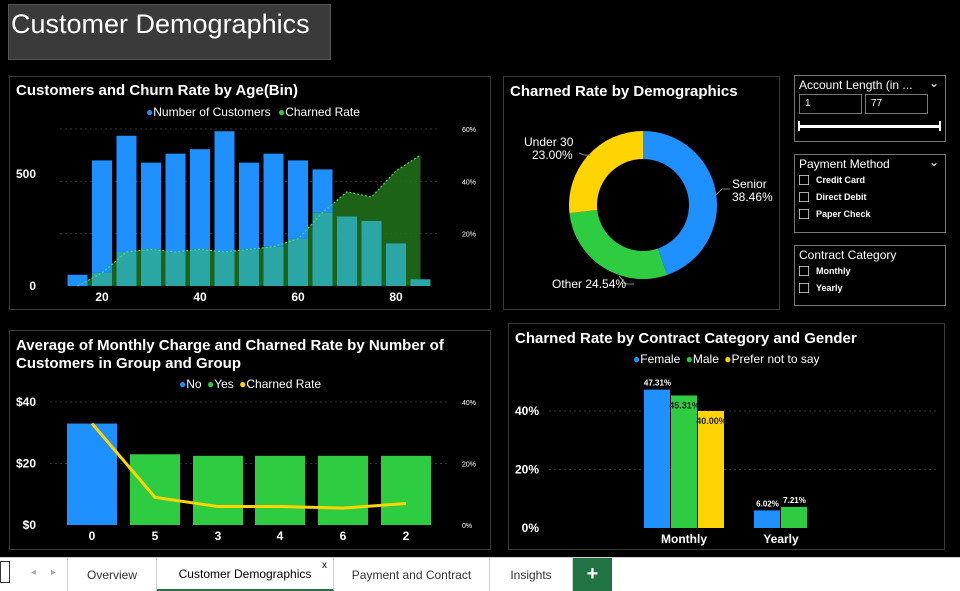  What do you see at coordinates (324, 565) in the screenshot?
I see `close-tab-icon: x` at bounding box center [324, 565].